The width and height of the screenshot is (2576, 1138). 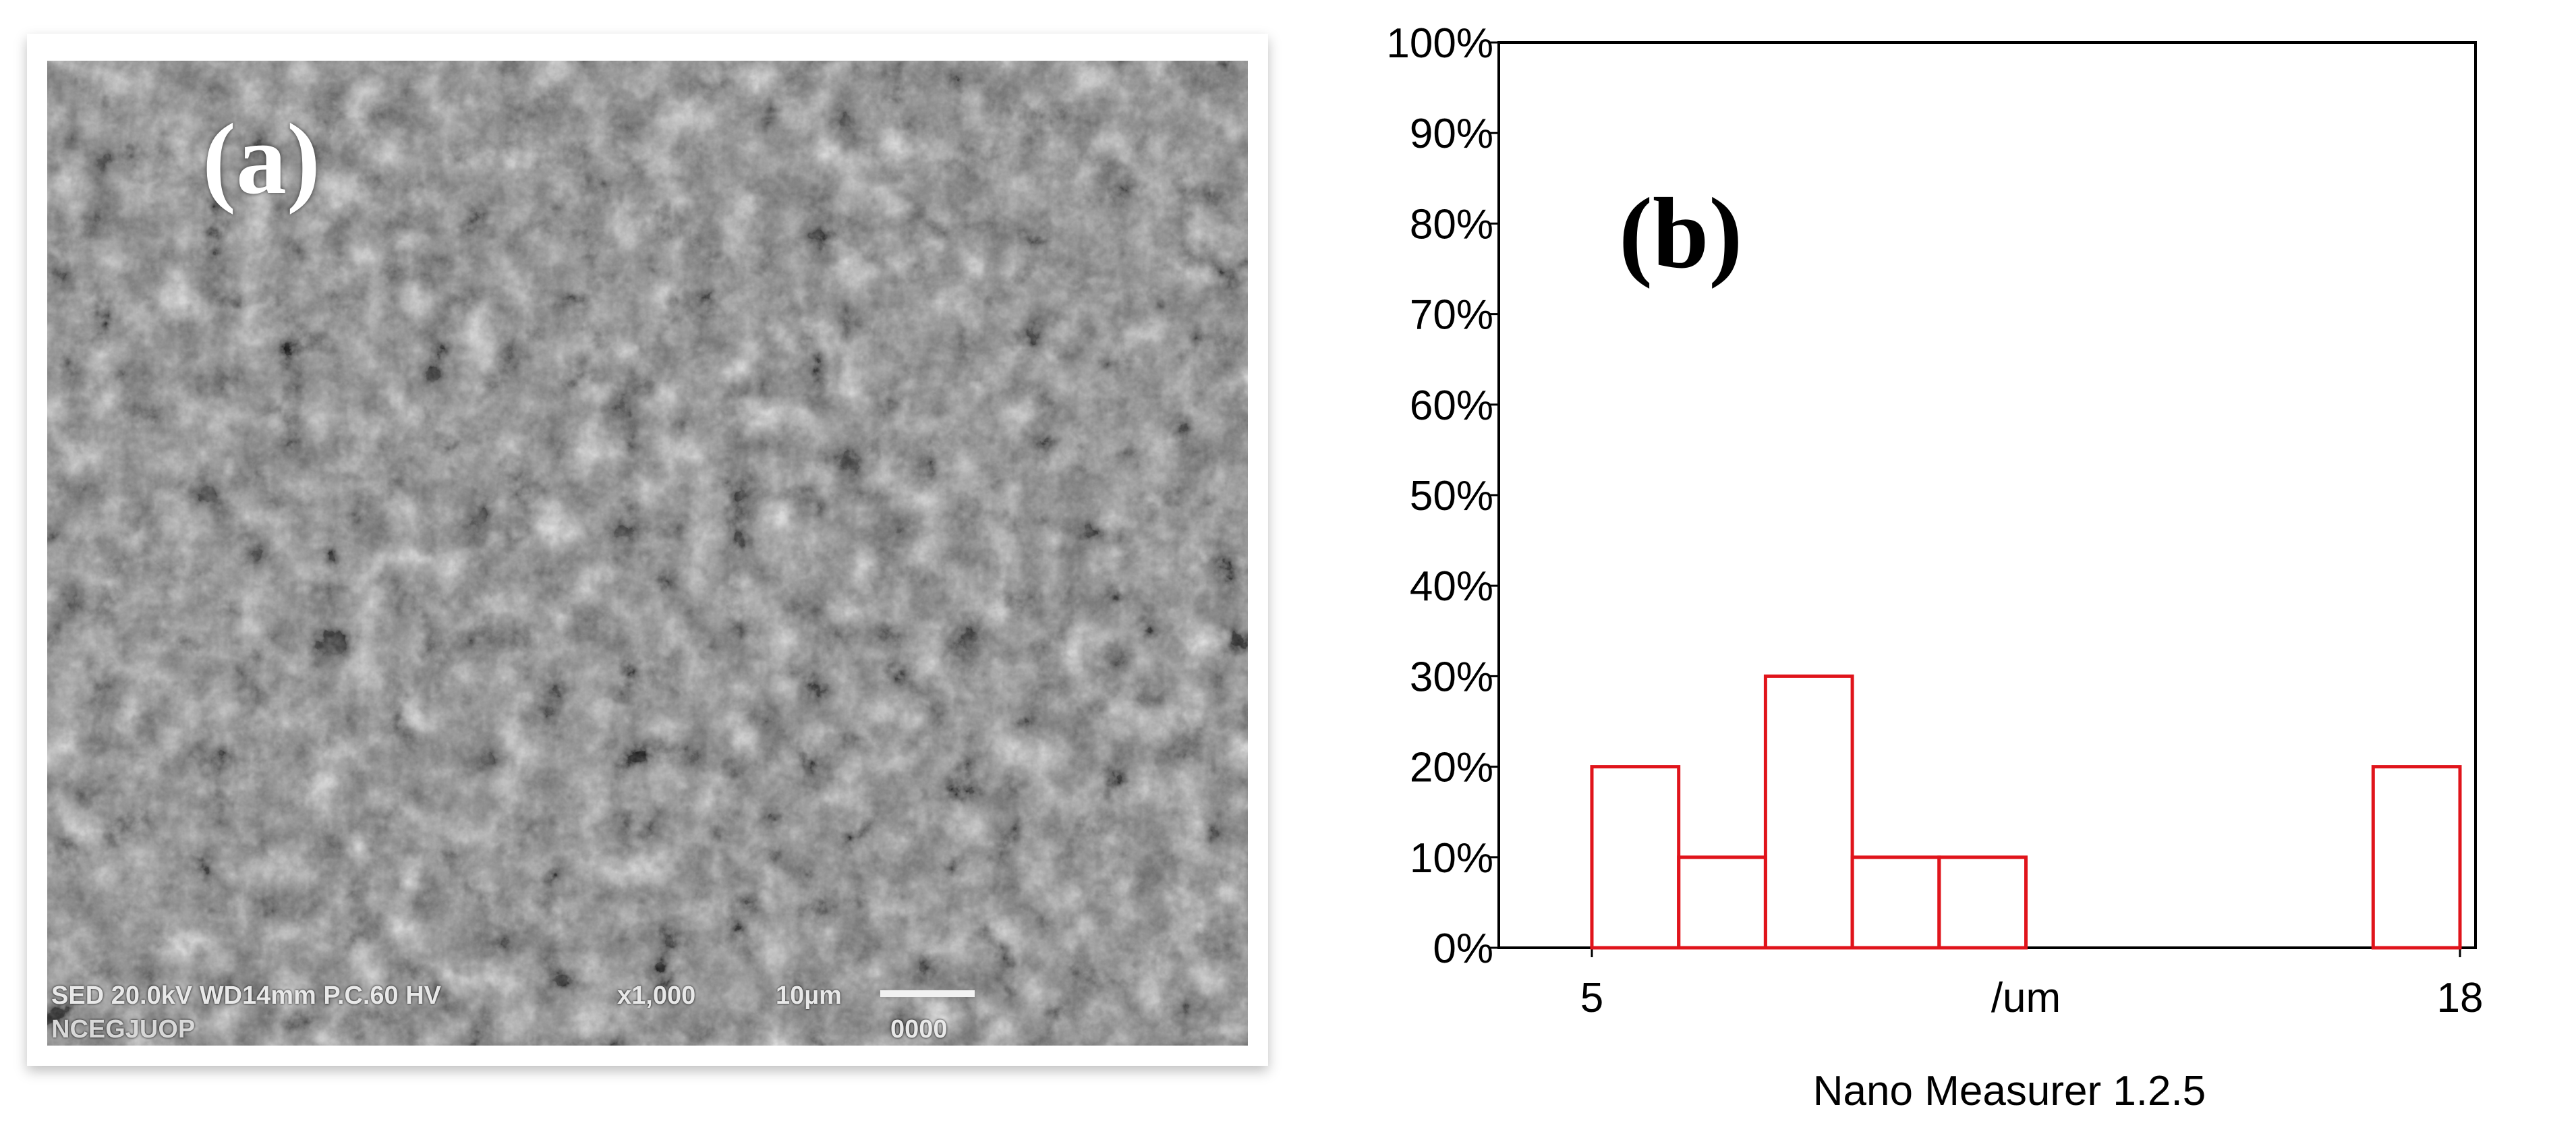 I want to click on y-tick-label: 80%, so click(x=1451, y=224).